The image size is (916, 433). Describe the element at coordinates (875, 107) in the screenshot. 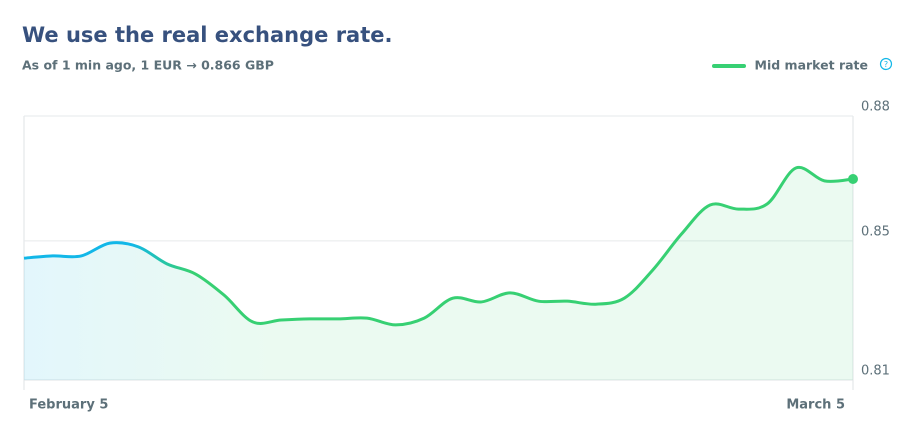

I see `y-tick-label: 0.88` at that location.